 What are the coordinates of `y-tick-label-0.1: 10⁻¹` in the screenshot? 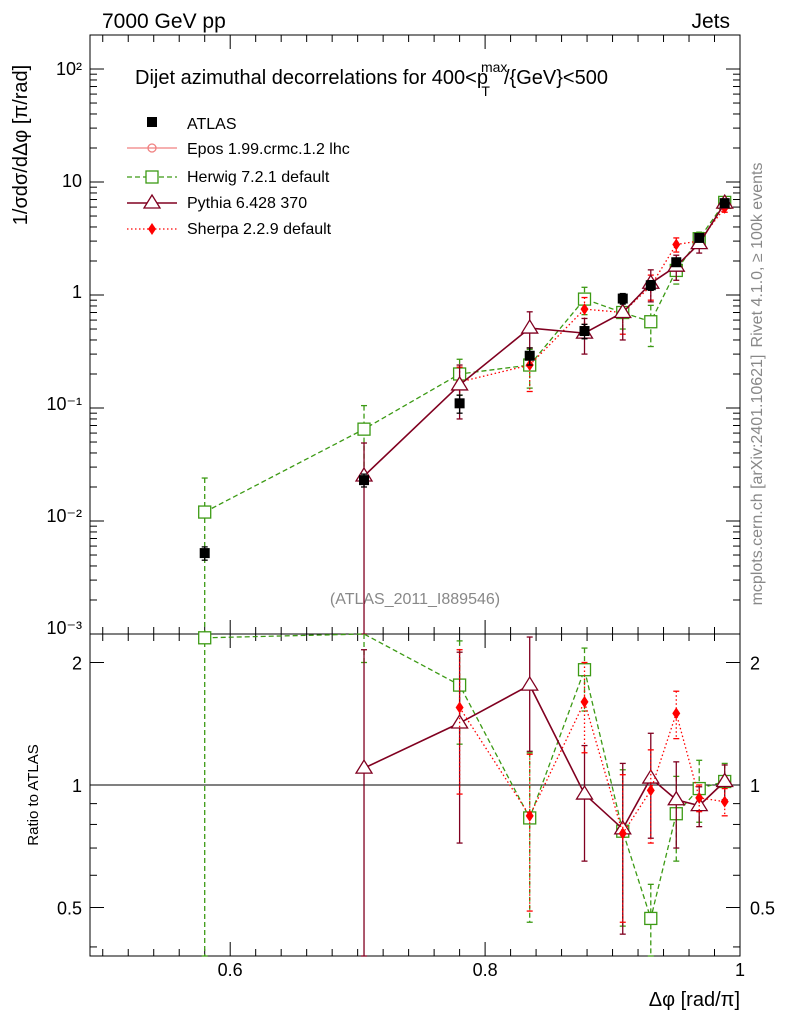 It's located at (64, 404).